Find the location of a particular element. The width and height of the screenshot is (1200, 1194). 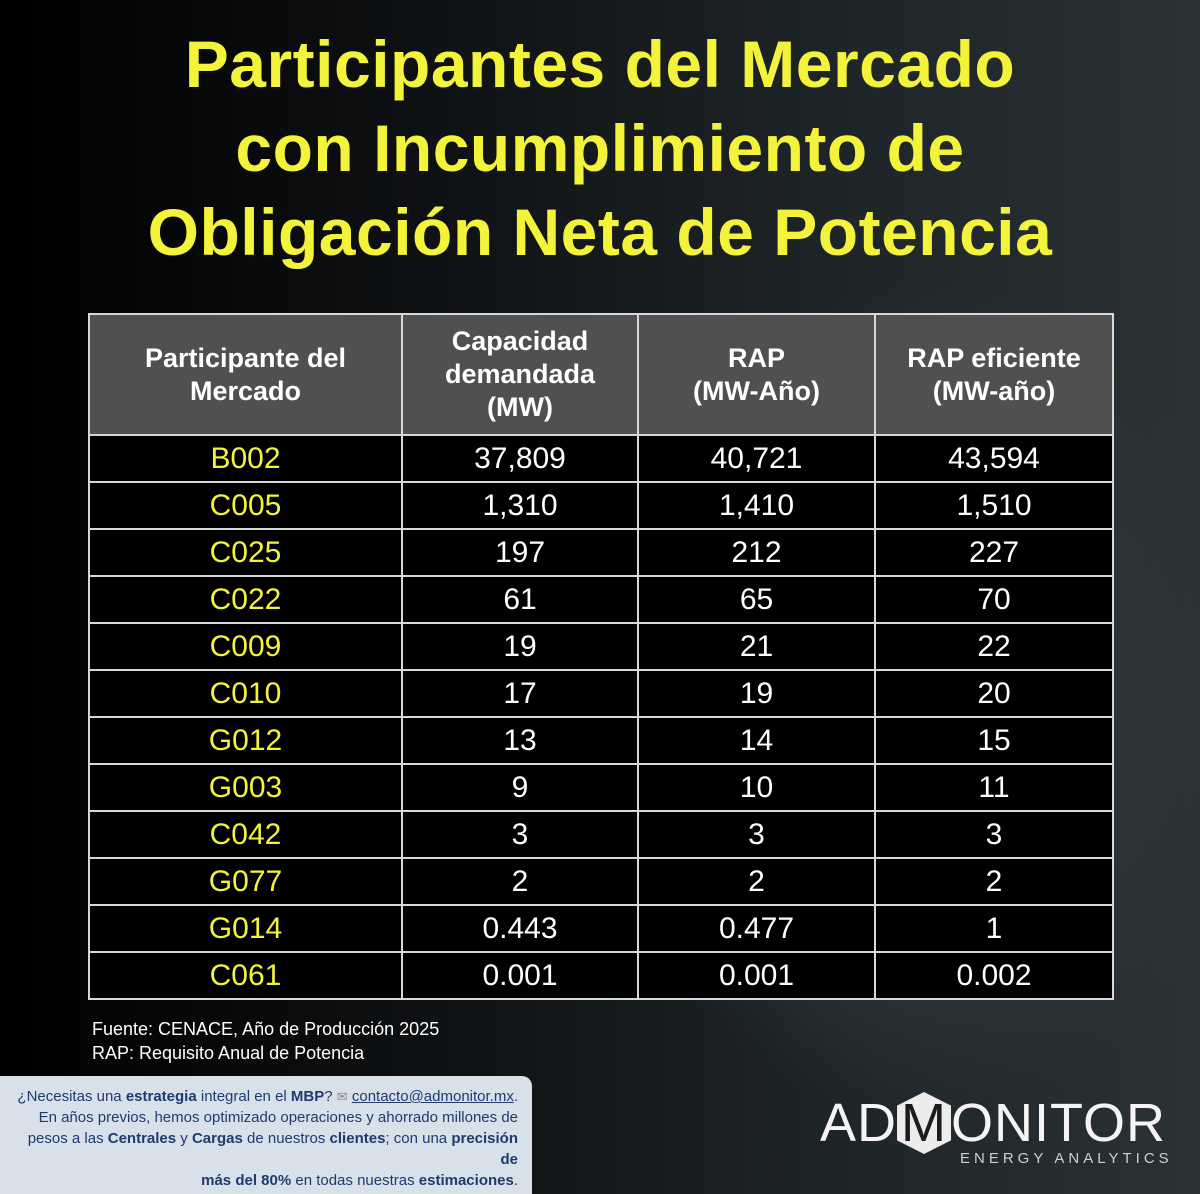

cell-rap-efficient: 0.002 is located at coordinates (994, 975).